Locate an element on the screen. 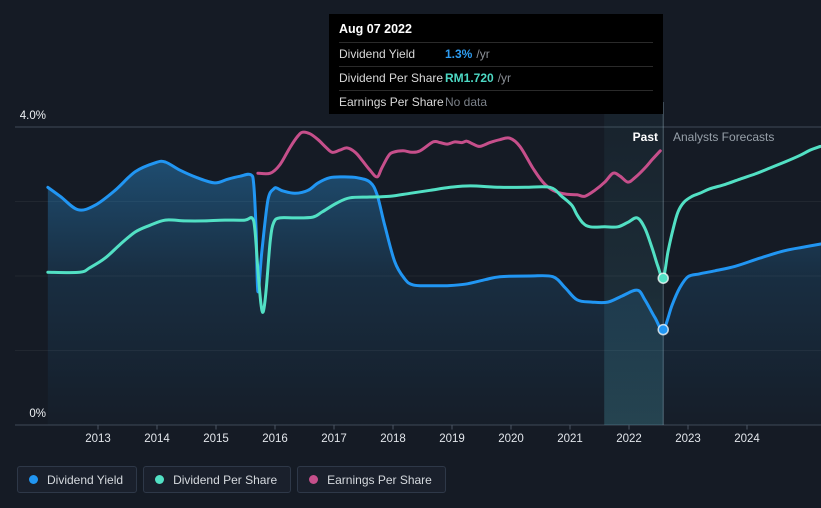 The image size is (821, 508). tooltip-row-value: No data is located at coordinates (466, 102).